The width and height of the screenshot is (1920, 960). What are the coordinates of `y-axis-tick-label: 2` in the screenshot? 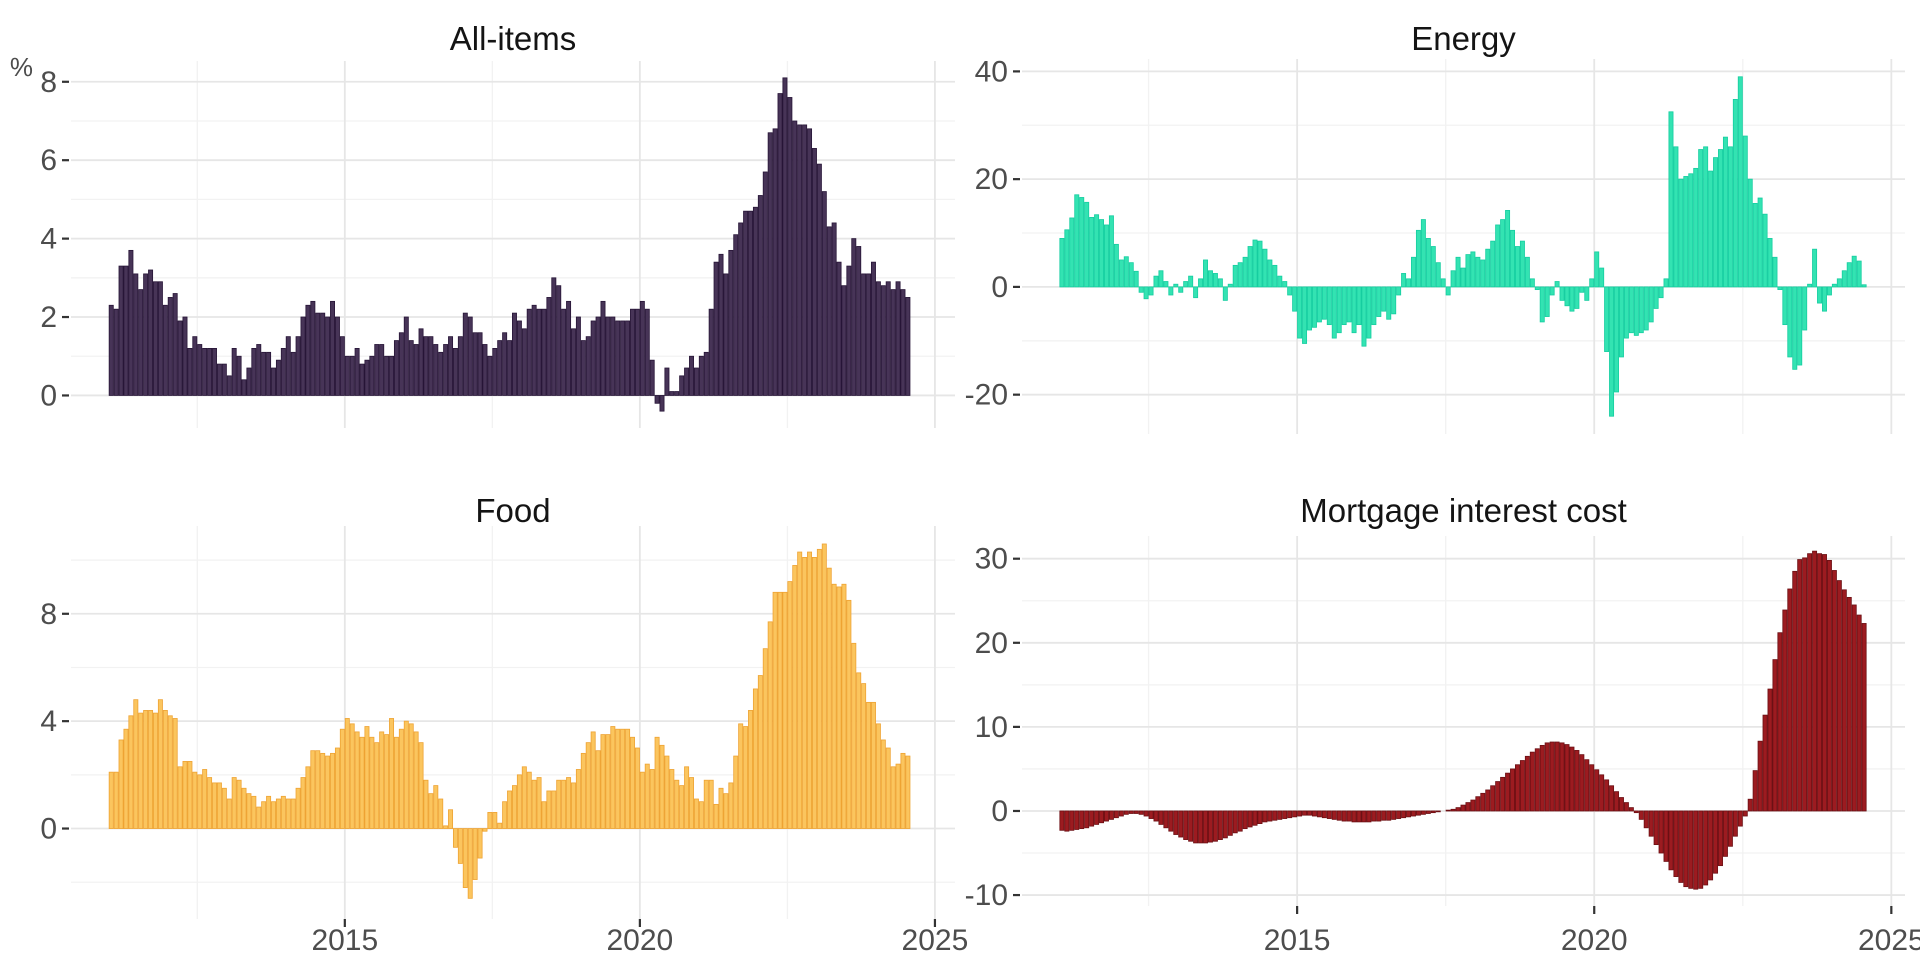 It's located at (48, 317).